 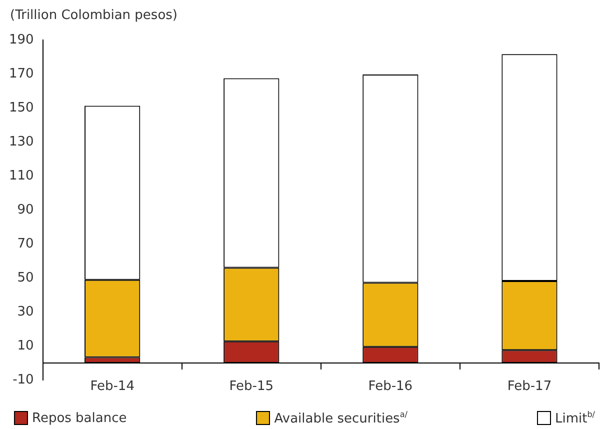 What do you see at coordinates (94, 15) in the screenshot?
I see `y-axis-title: (Trillion Colombian pesos)` at bounding box center [94, 15].